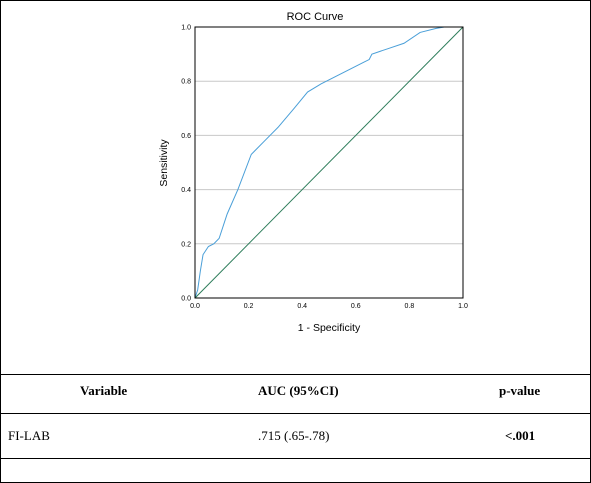 The image size is (591, 483). What do you see at coordinates (295, 413) in the screenshot?
I see `header-rule` at bounding box center [295, 413].